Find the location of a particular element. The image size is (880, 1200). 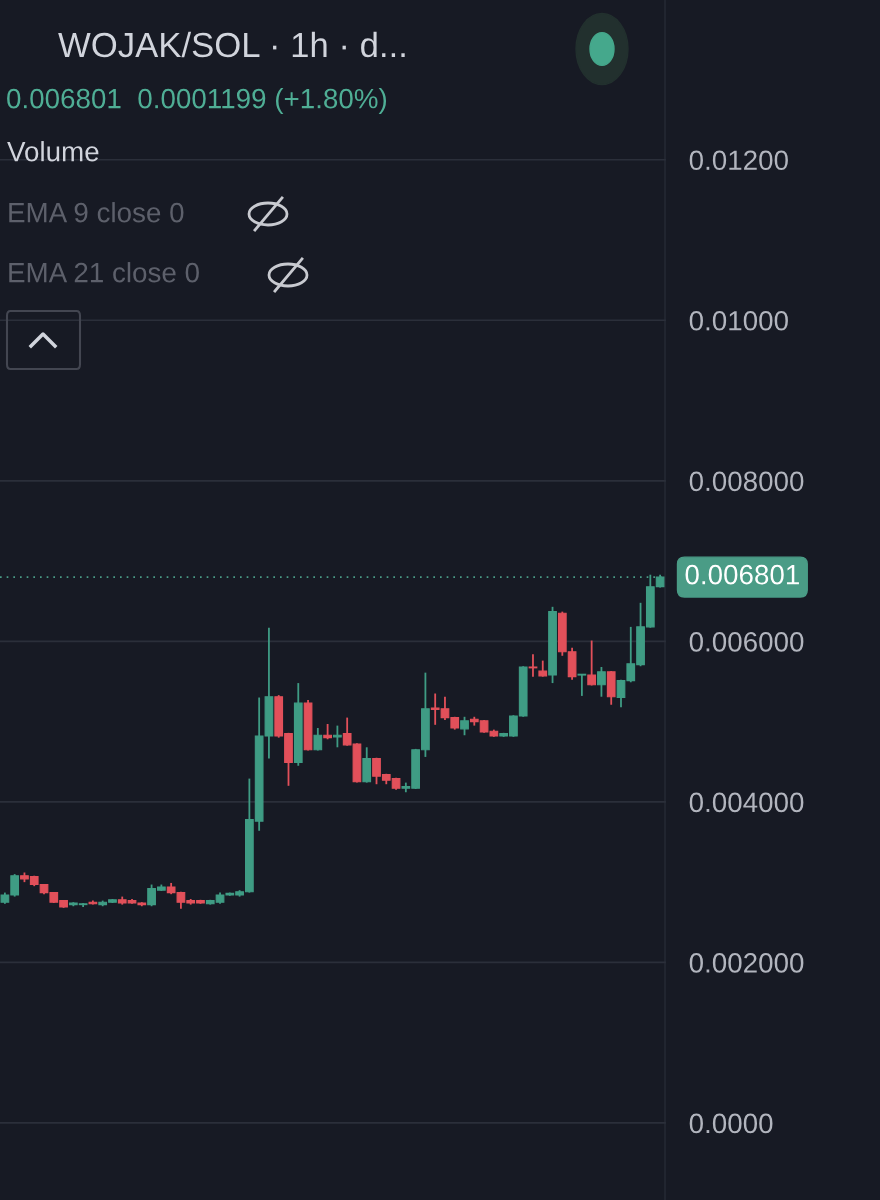

y-tick-label: 0.01000 is located at coordinates (738, 320).